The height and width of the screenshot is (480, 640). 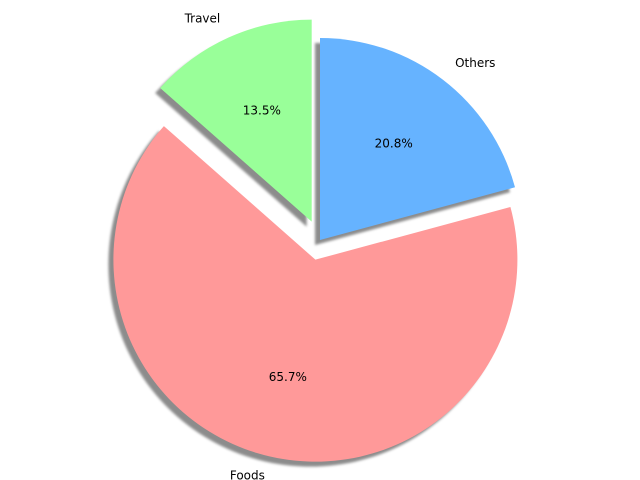 I want to click on slice-label-foods: Foods, so click(x=247, y=474).